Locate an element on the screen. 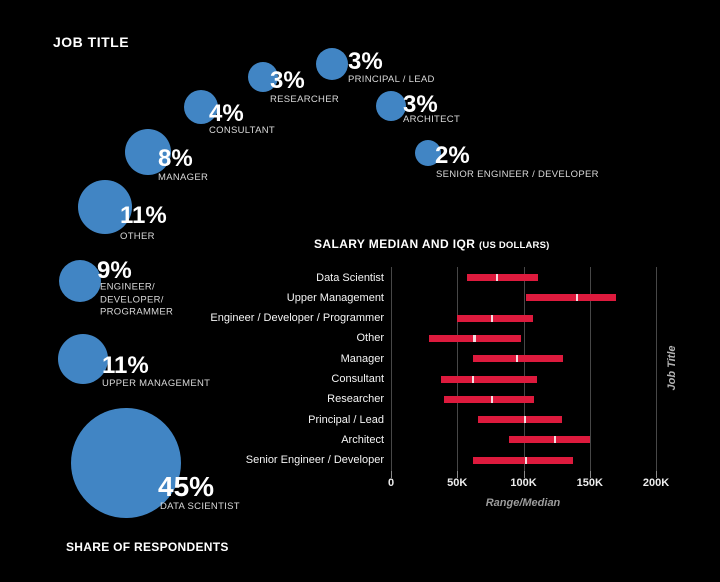 Image resolution: width=720 pixels, height=582 pixels. bubble-value-upper-management: 11% is located at coordinates (125, 365).